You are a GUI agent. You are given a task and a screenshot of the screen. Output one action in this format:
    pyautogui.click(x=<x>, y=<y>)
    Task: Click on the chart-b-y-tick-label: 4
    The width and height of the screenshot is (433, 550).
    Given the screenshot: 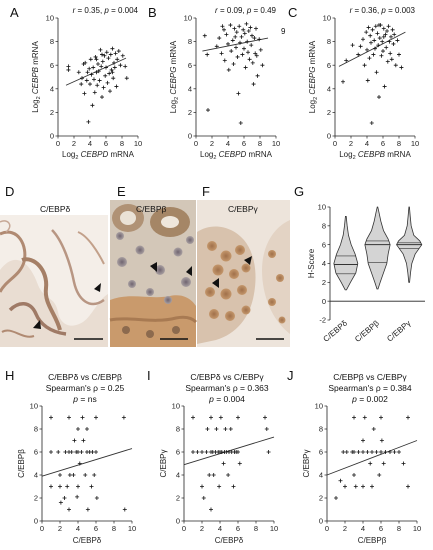 What is the action you would take?
    pyautogui.click(x=190, y=88)
    